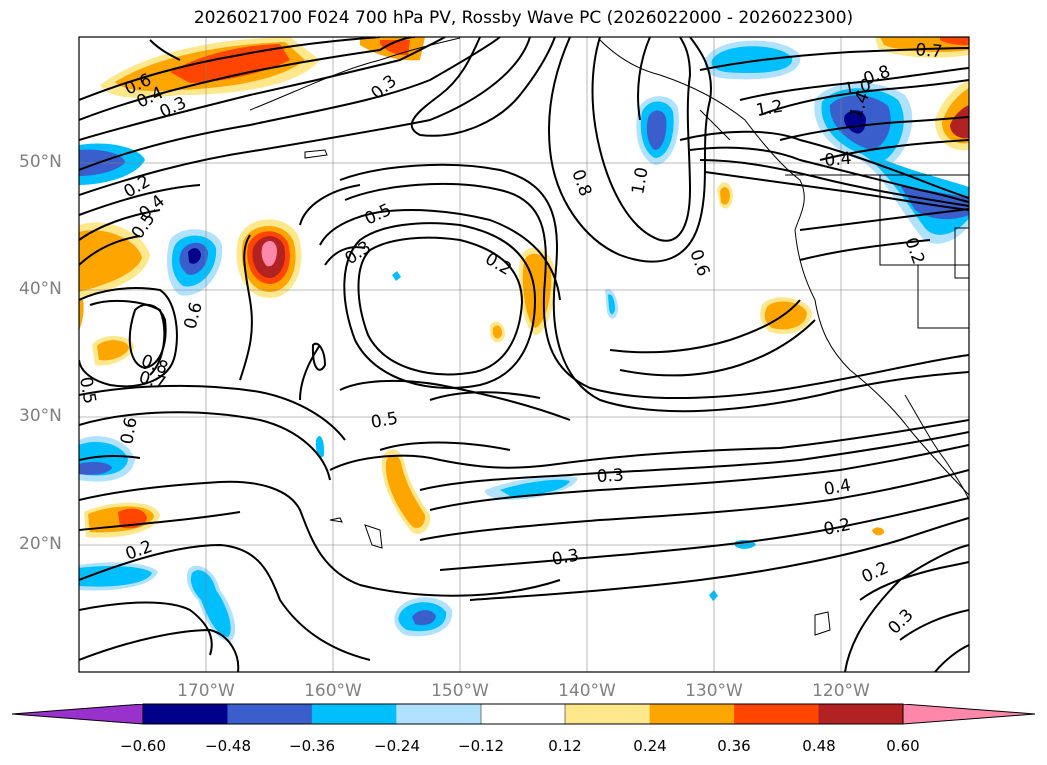  I want to click on lon-label: 170°W, so click(206, 691).